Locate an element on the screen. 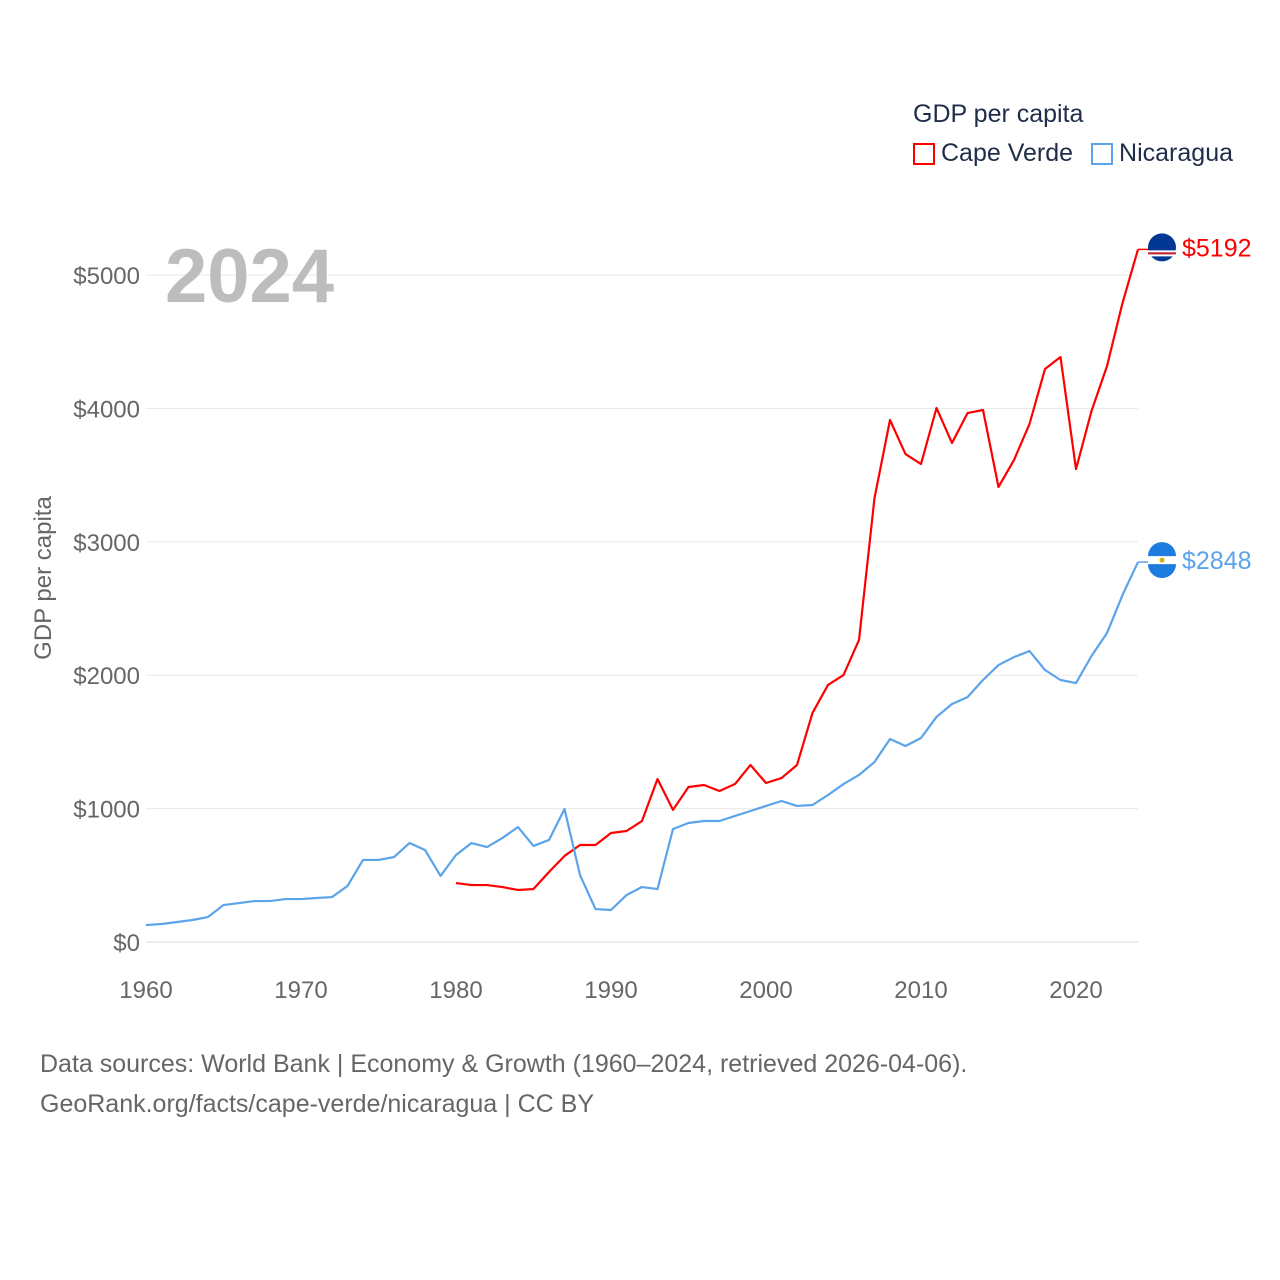 This screenshot has height=1280, width=1280. y-tick-label: $3000 is located at coordinates (106, 543).